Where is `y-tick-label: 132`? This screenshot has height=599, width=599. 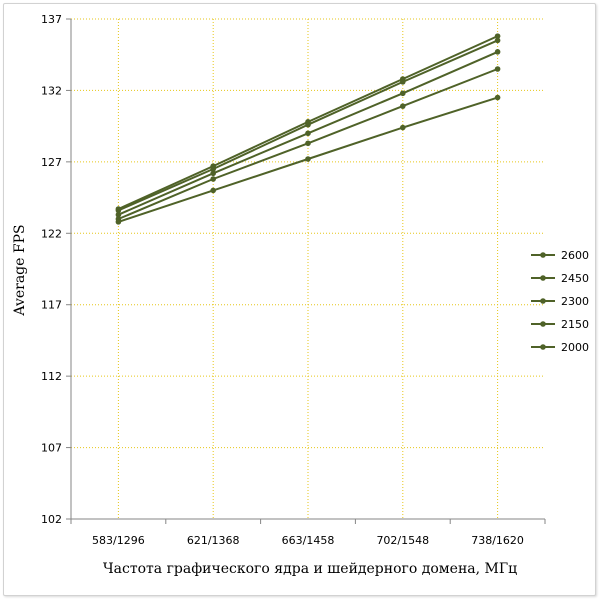
y-tick-label: 132 is located at coordinates (51, 90).